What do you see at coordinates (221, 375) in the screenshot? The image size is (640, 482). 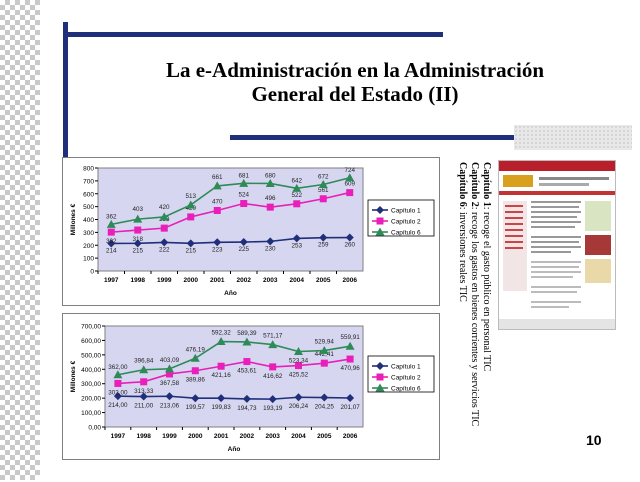 I see `data-label: 421,16` at bounding box center [221, 375].